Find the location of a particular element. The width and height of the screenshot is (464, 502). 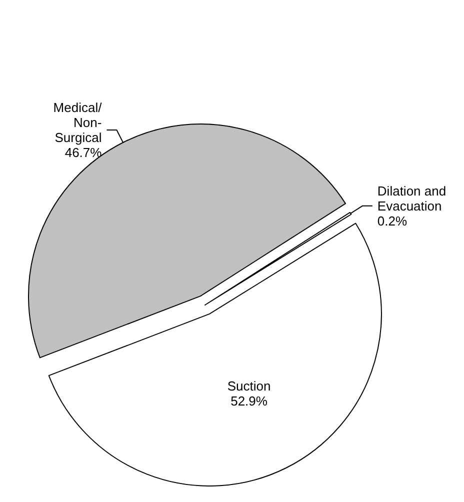

slice-label: Dilation and Evacuation is located at coordinates (411, 198).